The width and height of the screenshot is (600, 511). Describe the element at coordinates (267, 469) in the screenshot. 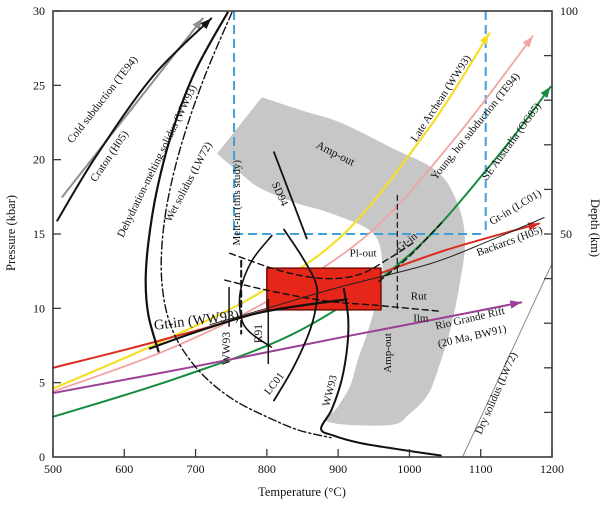

I see `x-tick-label: 800` at that location.